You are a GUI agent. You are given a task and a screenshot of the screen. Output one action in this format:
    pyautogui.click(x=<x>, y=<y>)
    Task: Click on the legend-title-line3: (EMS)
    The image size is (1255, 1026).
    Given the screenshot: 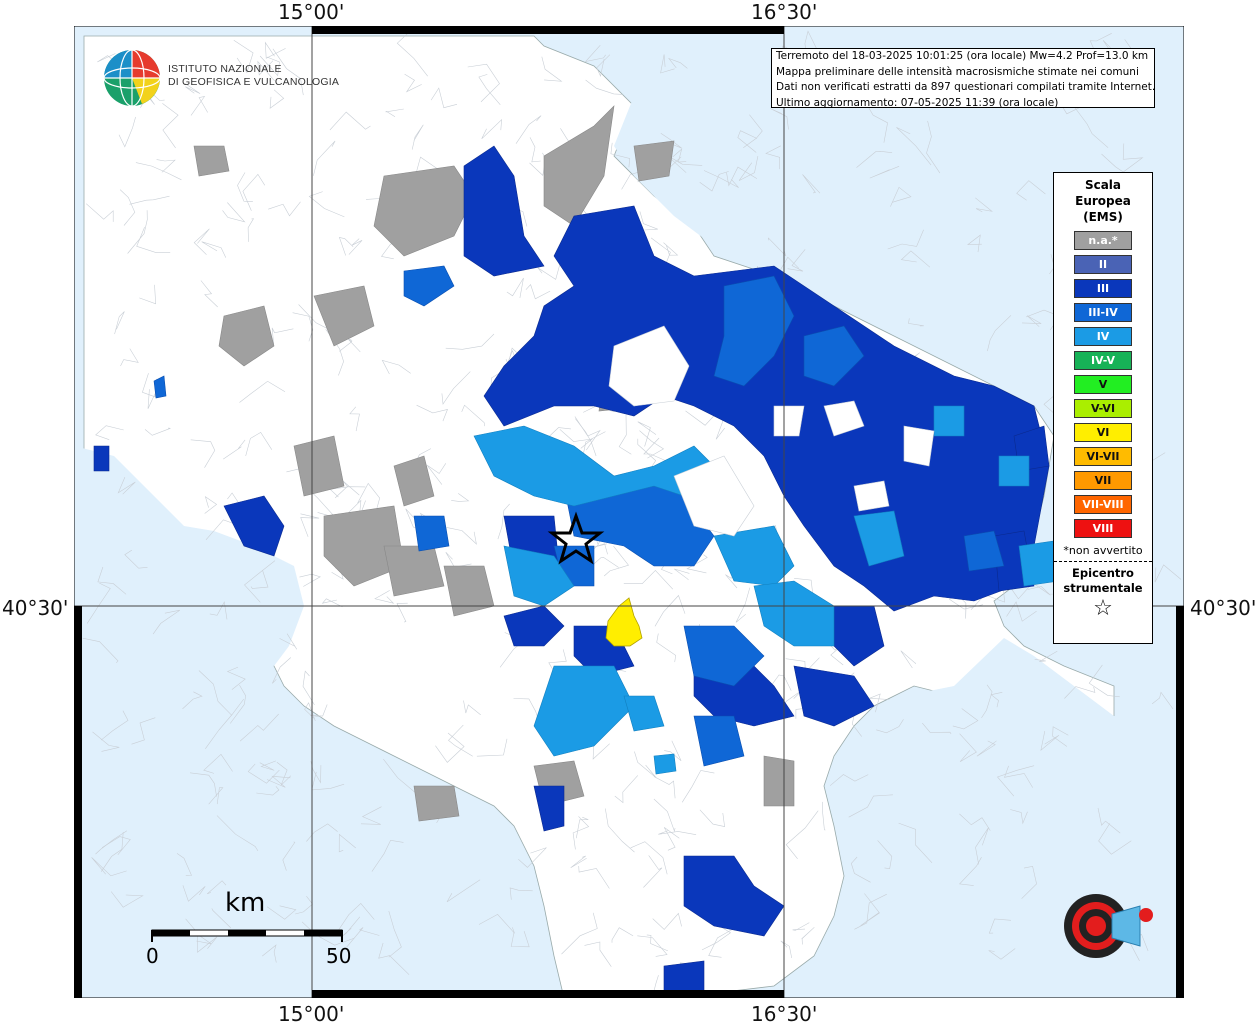 What is the action you would take?
    pyautogui.click(x=1103, y=217)
    